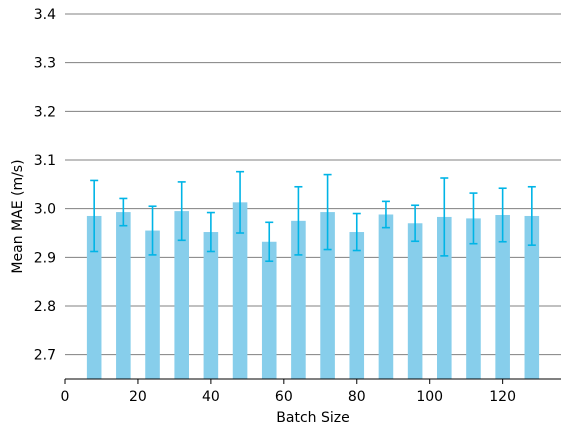  What do you see at coordinates (65, 397) in the screenshot?
I see `x-tick-label: 0` at bounding box center [65, 397].